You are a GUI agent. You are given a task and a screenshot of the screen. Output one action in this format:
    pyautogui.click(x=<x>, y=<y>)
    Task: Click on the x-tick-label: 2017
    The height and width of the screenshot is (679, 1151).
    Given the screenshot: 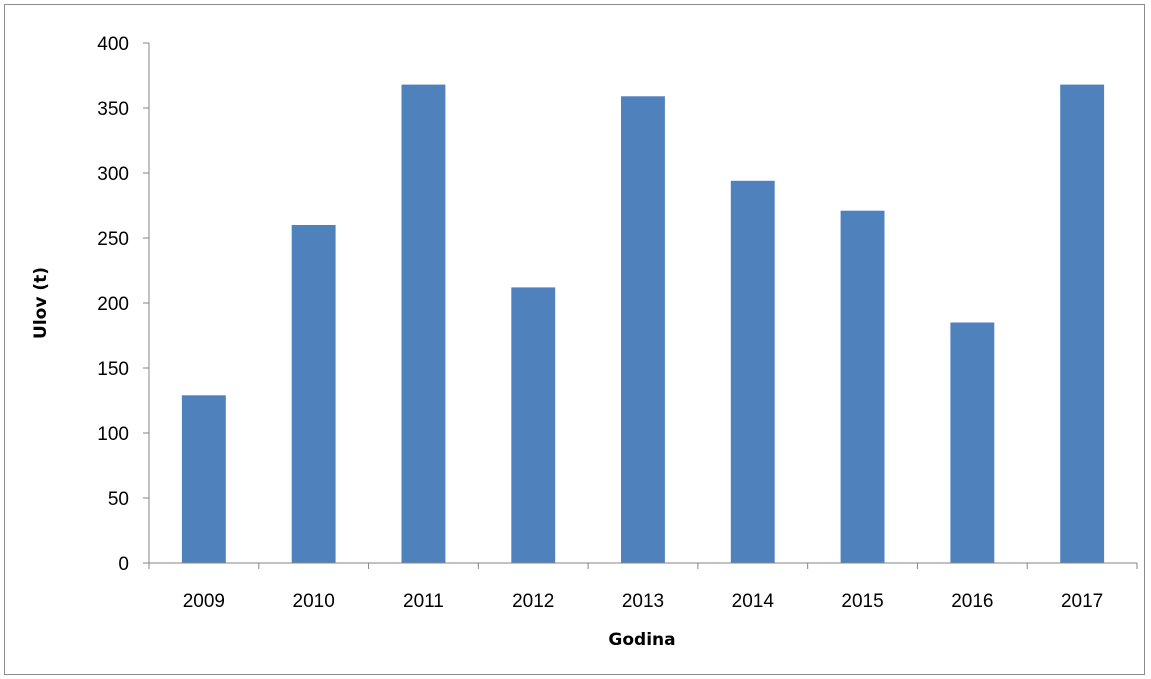 What is the action you would take?
    pyautogui.click(x=1082, y=601)
    